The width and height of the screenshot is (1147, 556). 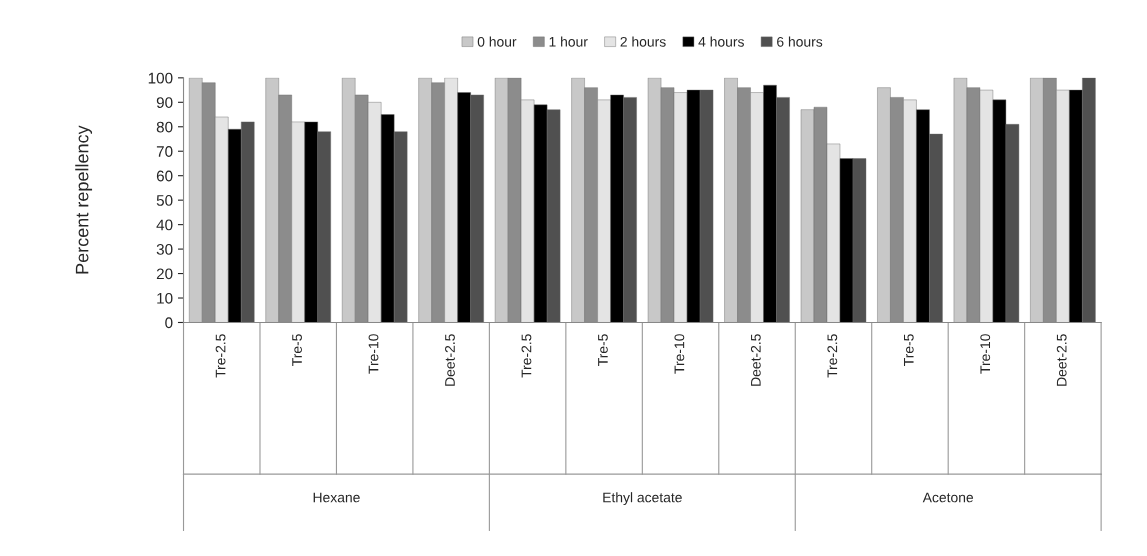 What do you see at coordinates (568, 41) in the screenshot?
I see `legend-label: 1 hour` at bounding box center [568, 41].